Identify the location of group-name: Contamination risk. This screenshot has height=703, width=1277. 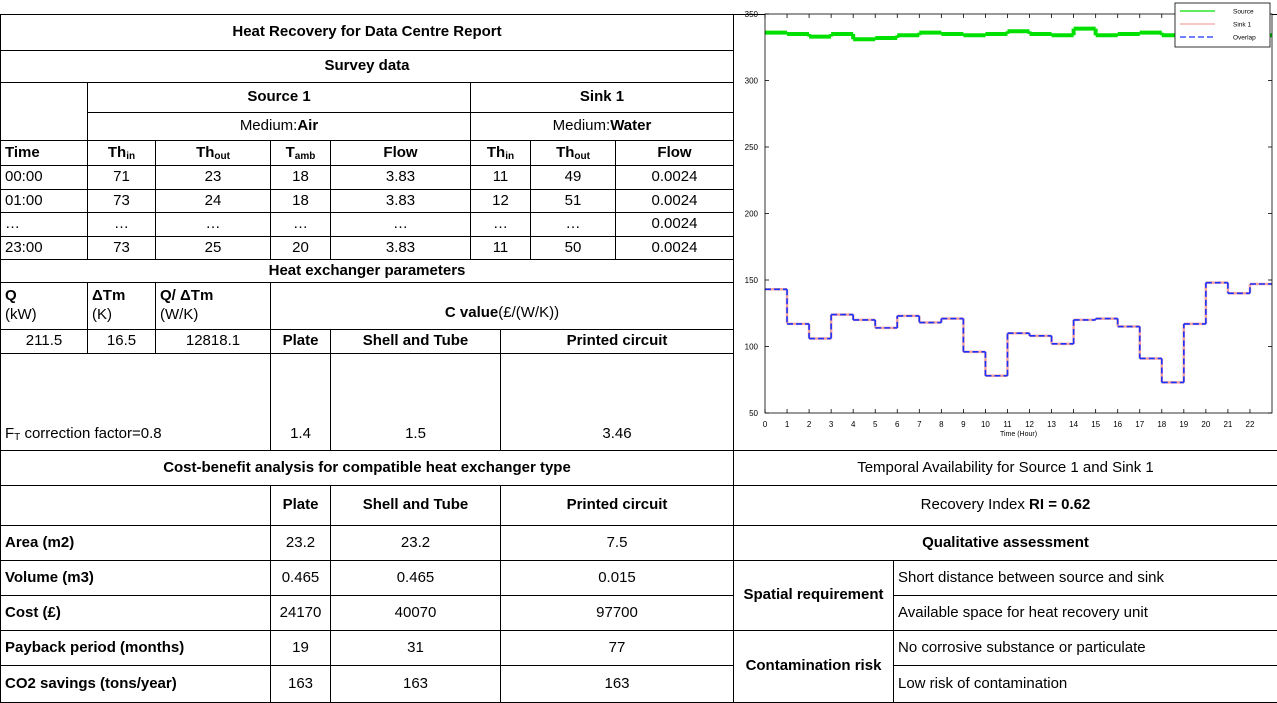
(813, 666).